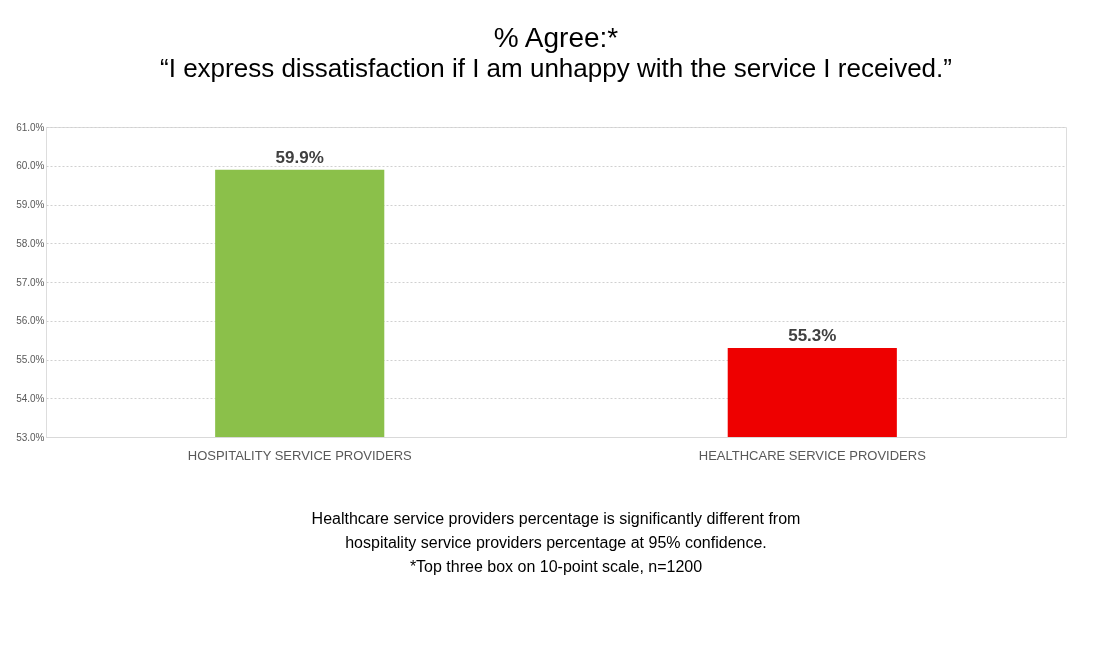  Describe the element at coordinates (812, 335) in the screenshot. I see `data-label: 55.3%` at that location.